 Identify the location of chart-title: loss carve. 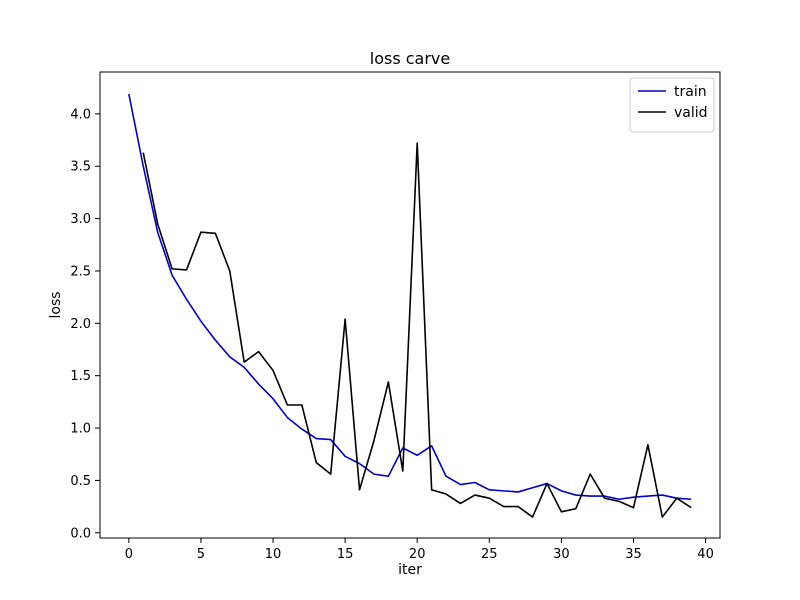
(410, 58).